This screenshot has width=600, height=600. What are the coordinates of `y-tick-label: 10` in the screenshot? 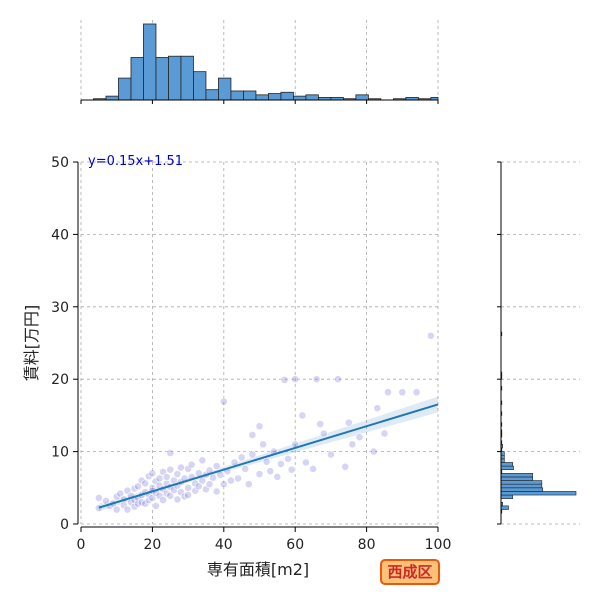 It's located at (60, 453).